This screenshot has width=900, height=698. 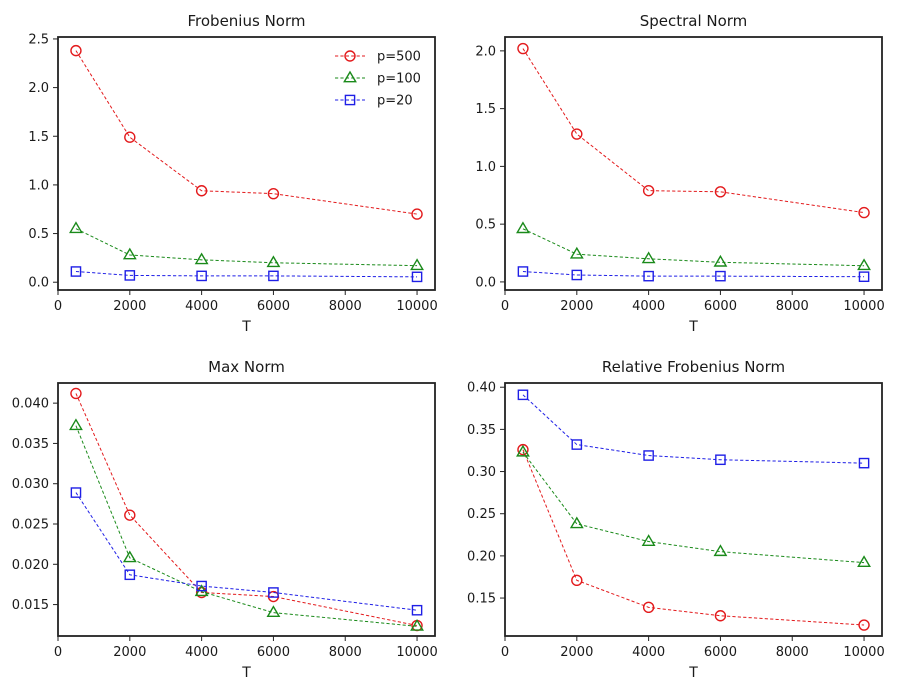 What do you see at coordinates (481, 388) in the screenshot?
I see `y-tick-label: 0.40` at bounding box center [481, 388].